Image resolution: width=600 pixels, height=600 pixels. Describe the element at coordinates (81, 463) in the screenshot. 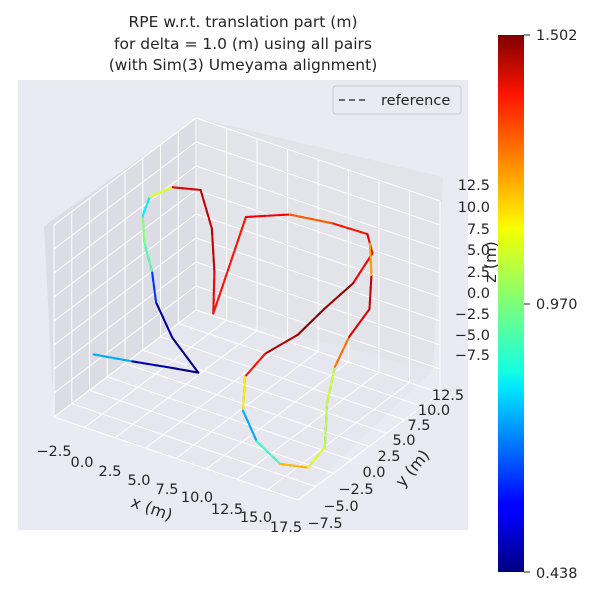

I see `x-tick-label: 0.0` at that location.